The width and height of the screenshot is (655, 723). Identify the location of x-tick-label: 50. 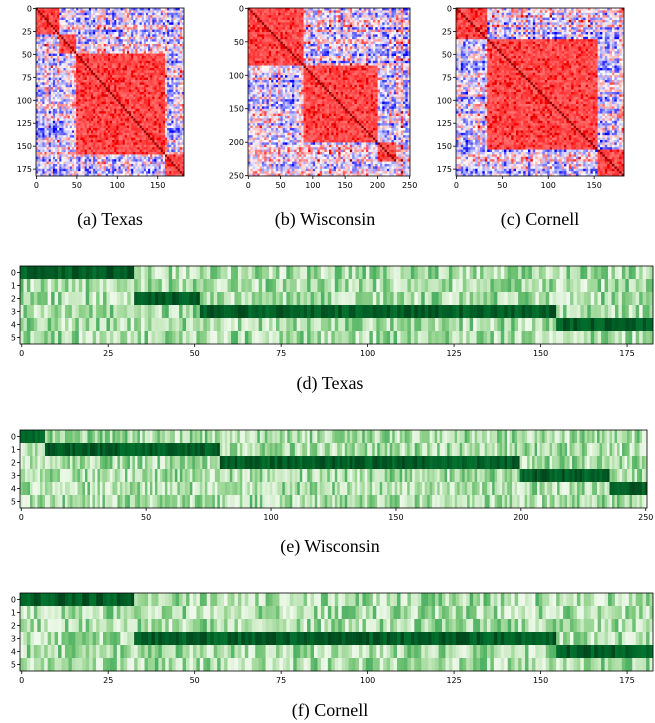
(77, 185).